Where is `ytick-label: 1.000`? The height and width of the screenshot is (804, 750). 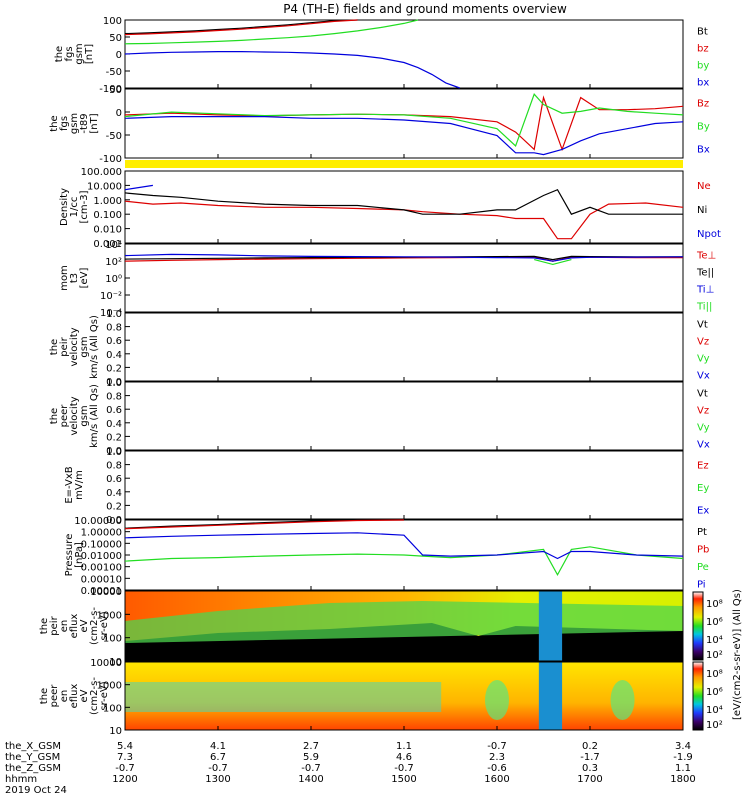 ytick-label: 1.000 is located at coordinates (107, 201).